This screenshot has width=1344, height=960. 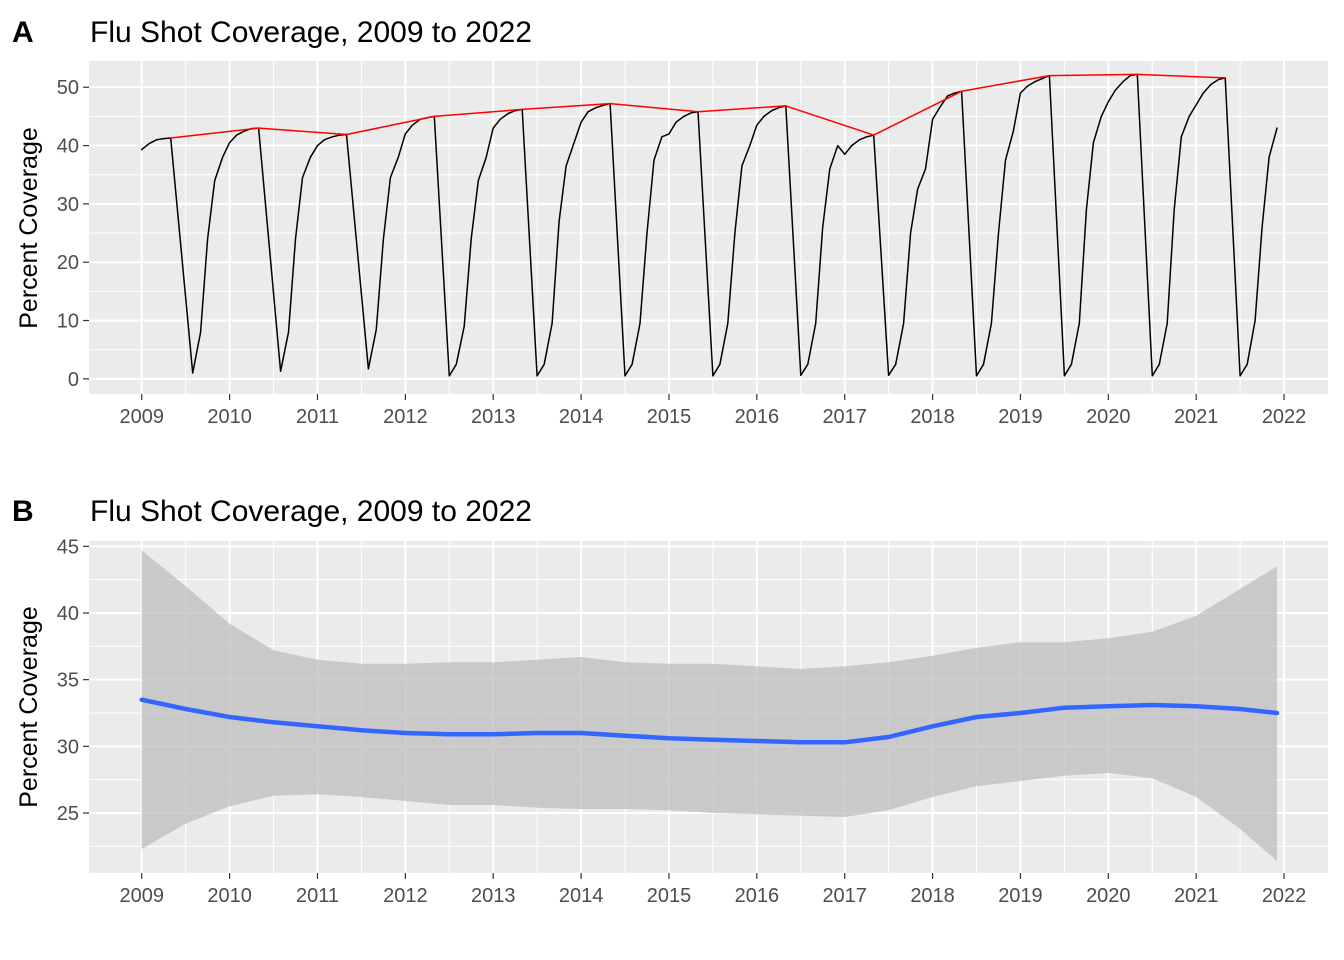 I want to click on chart-1-x-tick-label: 2014, so click(x=581, y=896).